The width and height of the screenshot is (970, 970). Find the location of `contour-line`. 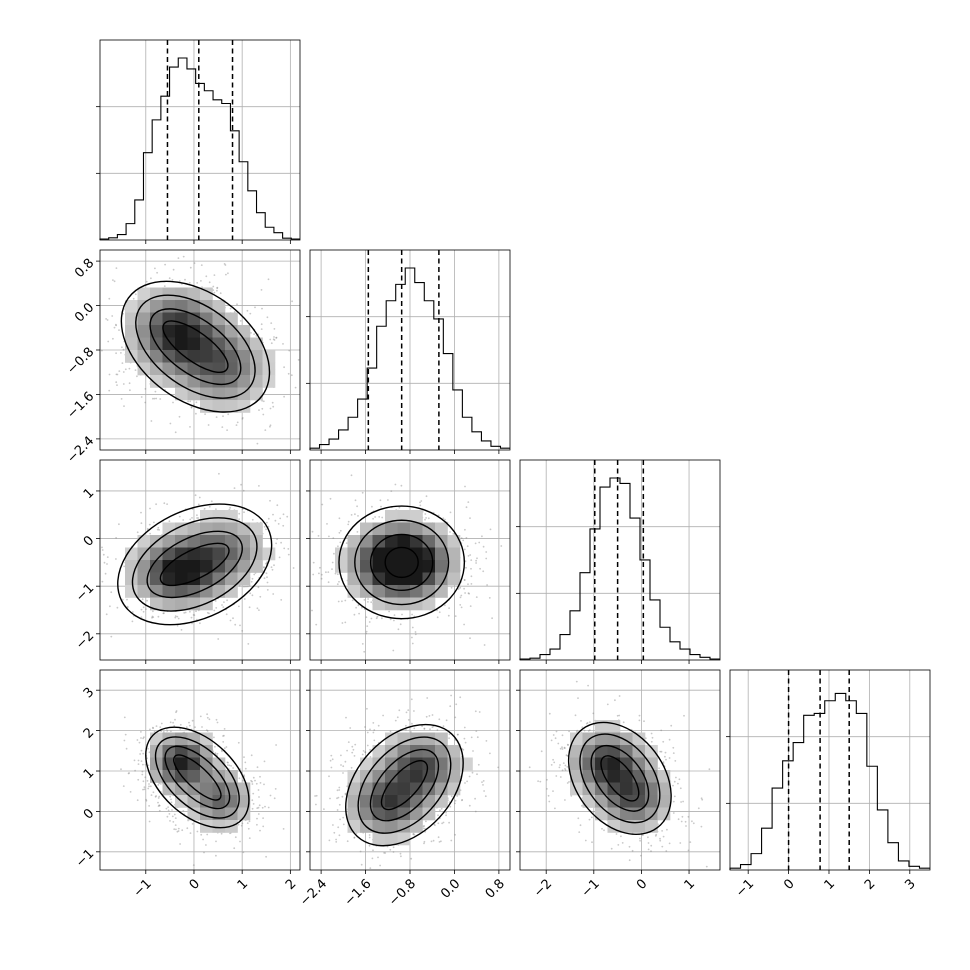

contour-line is located at coordinates (194, 564).